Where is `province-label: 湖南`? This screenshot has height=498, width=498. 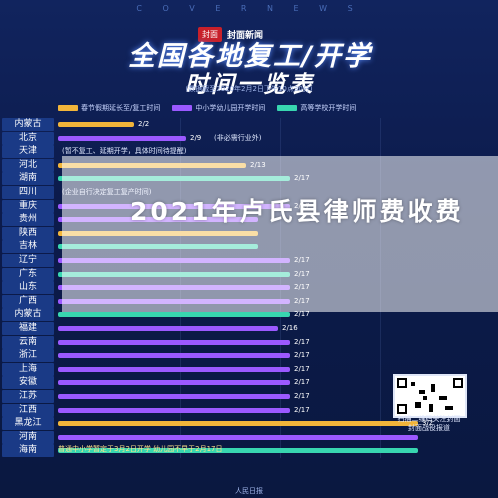
province-label: 湖南 is located at coordinates (28, 179).